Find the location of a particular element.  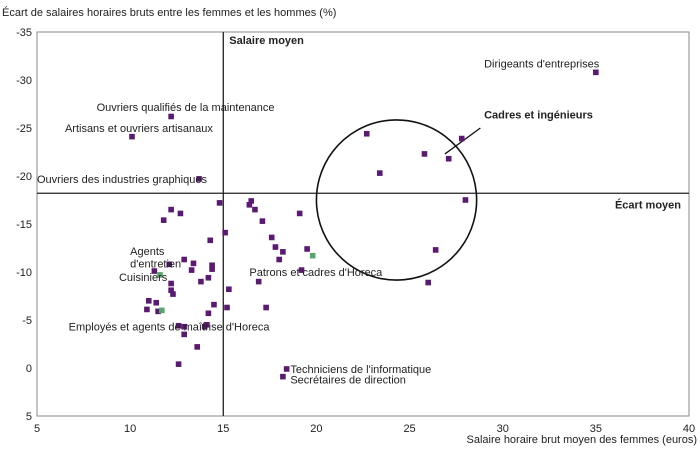

y-tick-label: 0 is located at coordinates (29, 369).